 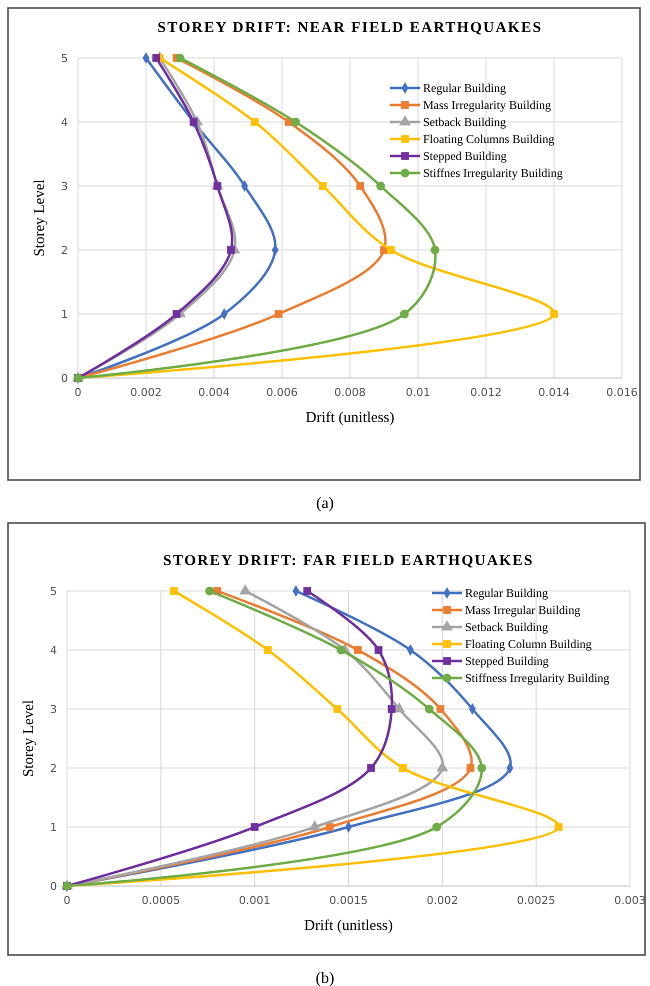 I want to click on x-tick-label: 0.01, so click(x=418, y=392).